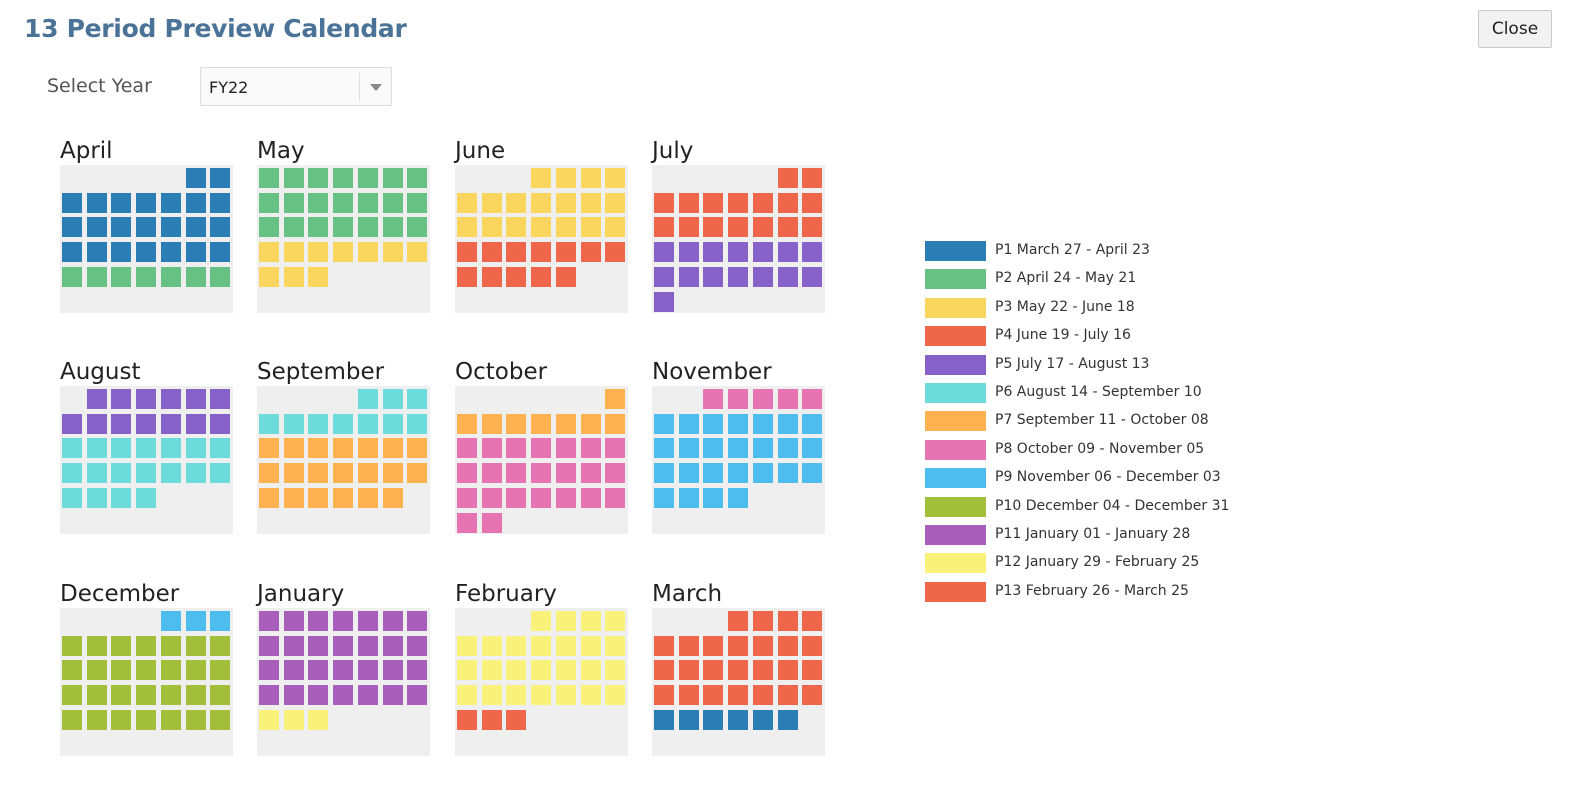 The height and width of the screenshot is (804, 1588). Describe the element at coordinates (1515, 29) in the screenshot. I see `close-button: Close` at that location.